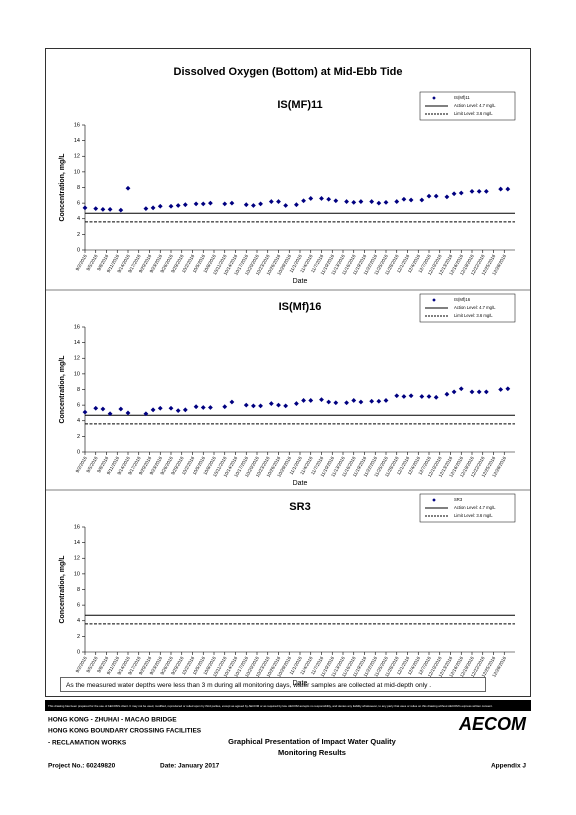  I want to click on legend-box, so click(467, 508).